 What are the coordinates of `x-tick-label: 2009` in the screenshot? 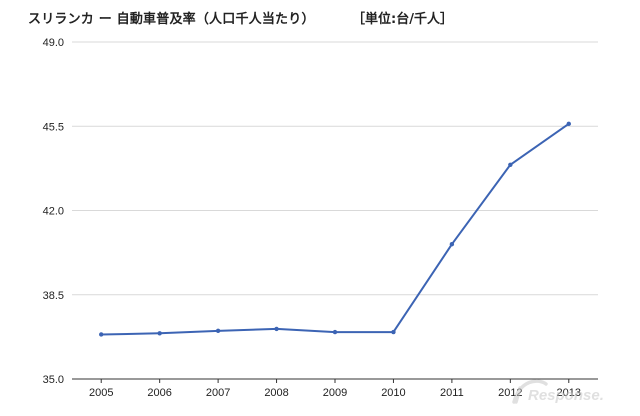 It's located at (335, 393).